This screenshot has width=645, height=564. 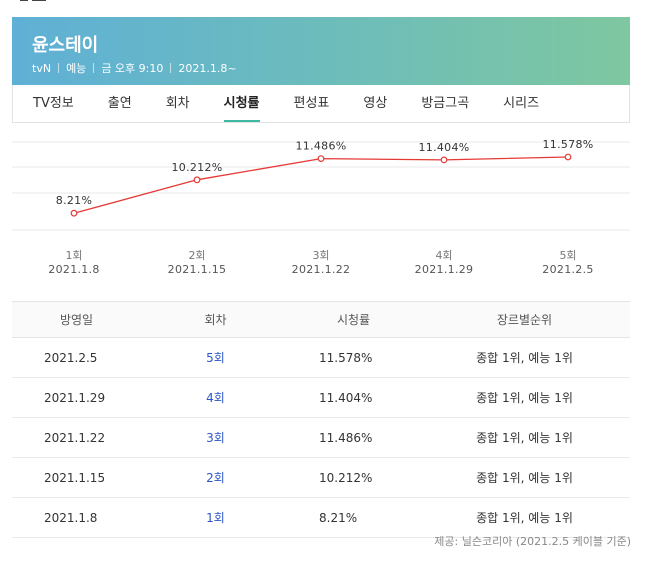 I want to click on tab-cast: 출연, so click(x=119, y=103).